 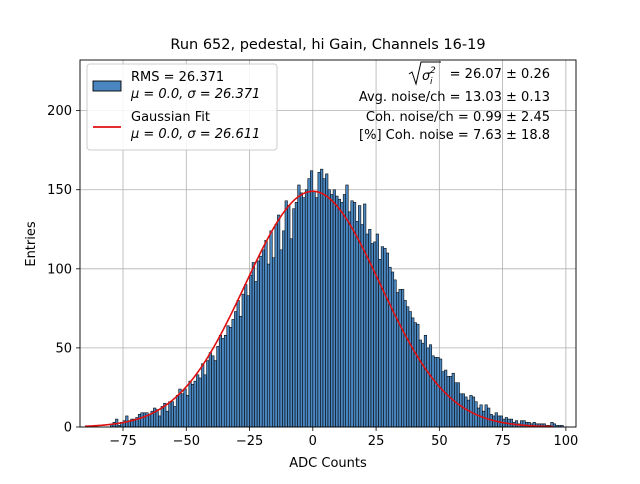 What do you see at coordinates (59, 269) in the screenshot?
I see `y-tick-label: 100` at bounding box center [59, 269].